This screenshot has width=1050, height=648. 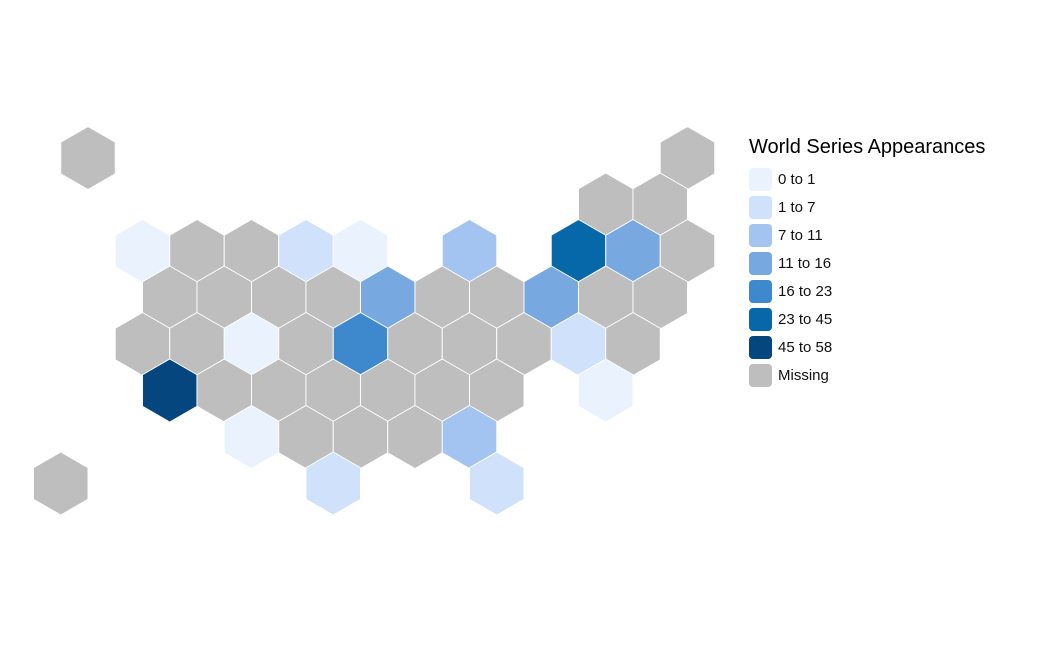 I want to click on legend-label: 7 to 11, so click(x=800, y=235).